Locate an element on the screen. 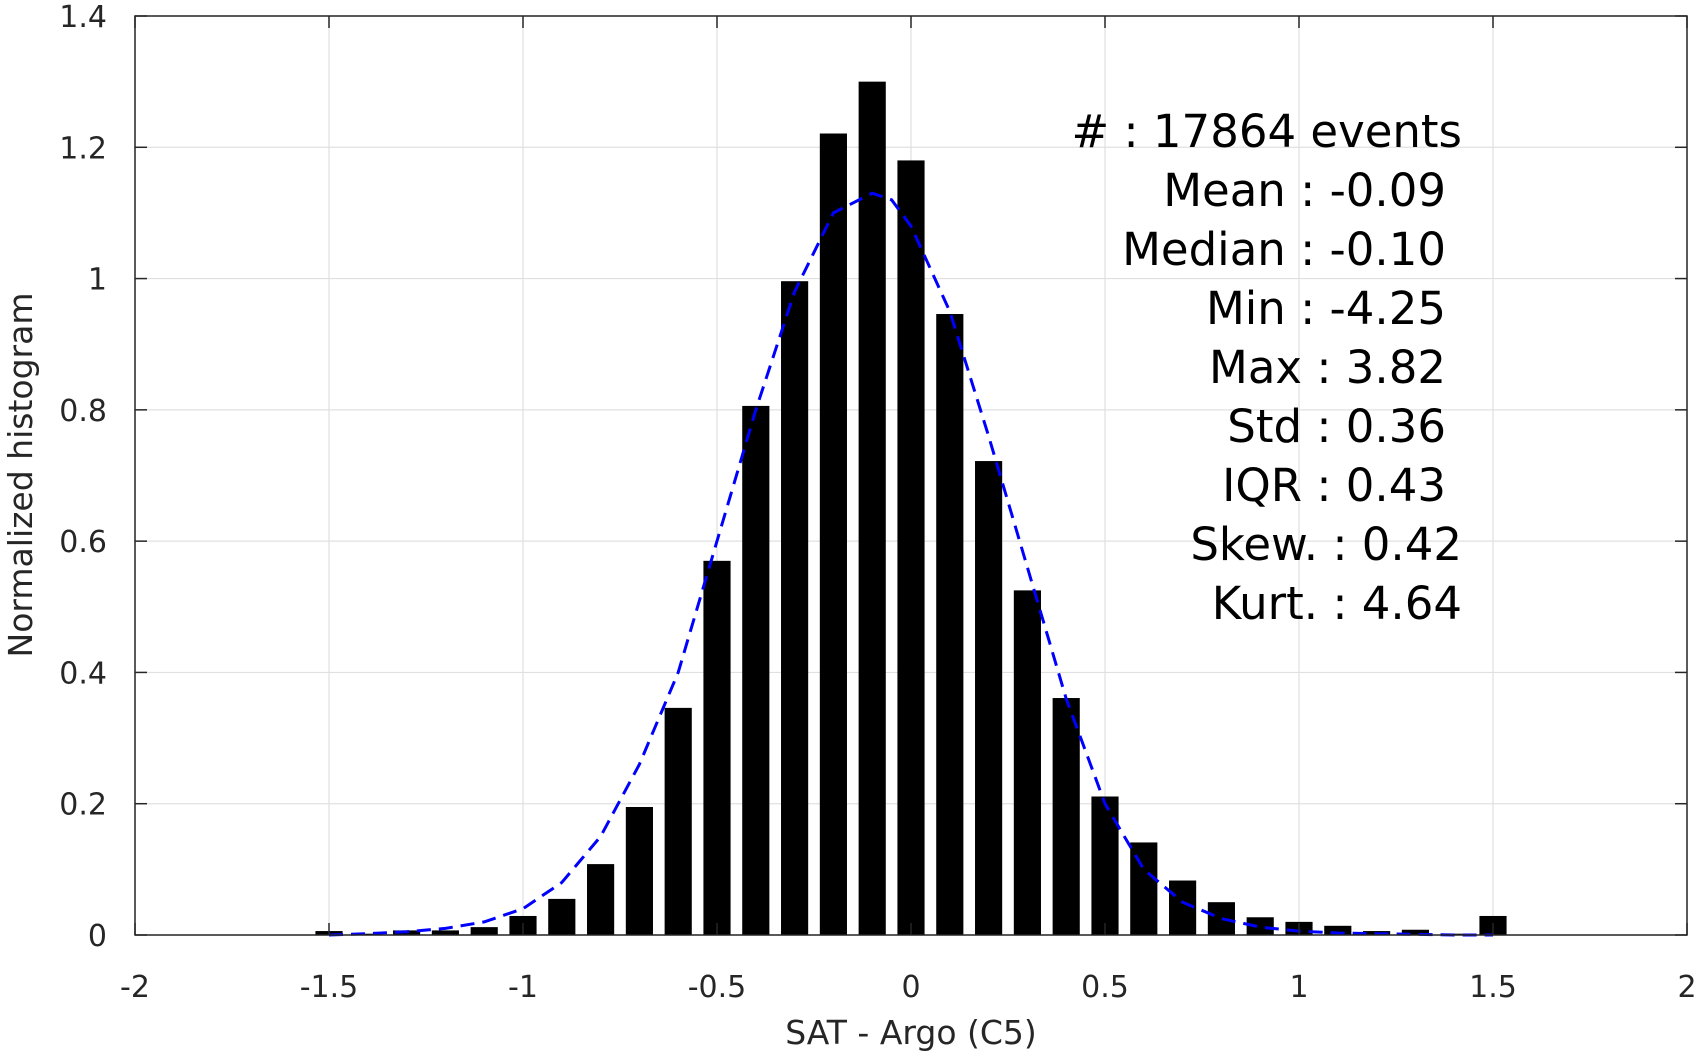  stats-line: Kurt. : 4.64 is located at coordinates (1337, 603).